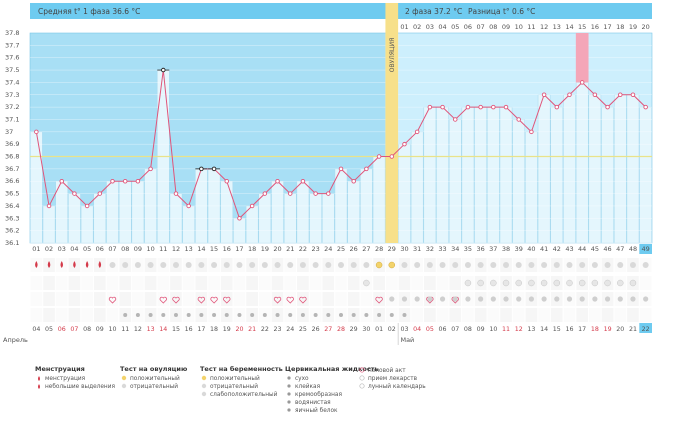 Image resolution: width=677 pixels, height=437 pixels. What do you see at coordinates (12, 58) in the screenshot?
I see `y-tick-label: 37.6` at bounding box center [12, 58].